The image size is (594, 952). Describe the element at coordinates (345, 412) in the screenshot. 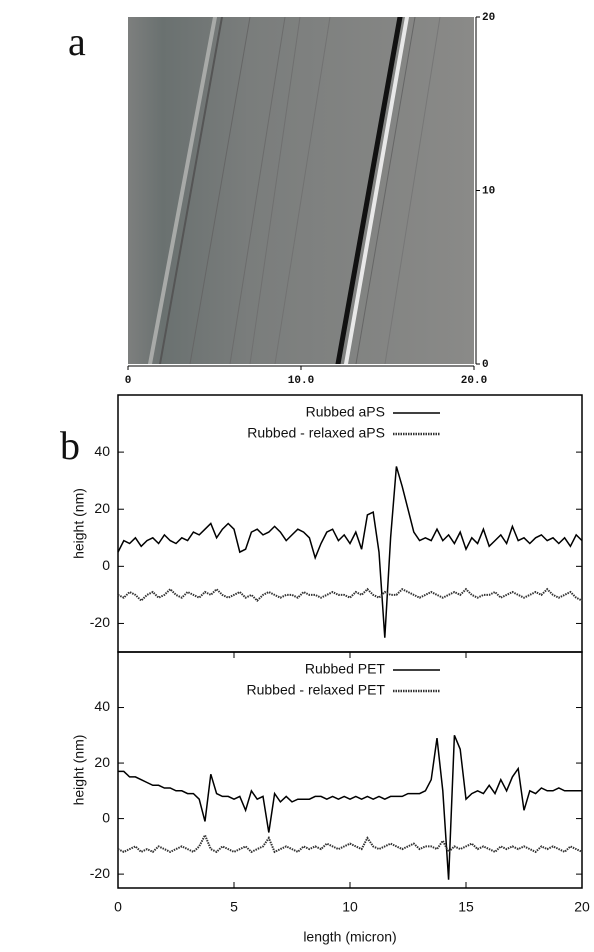

I see `legend-label: Rubbed aPS` at that location.